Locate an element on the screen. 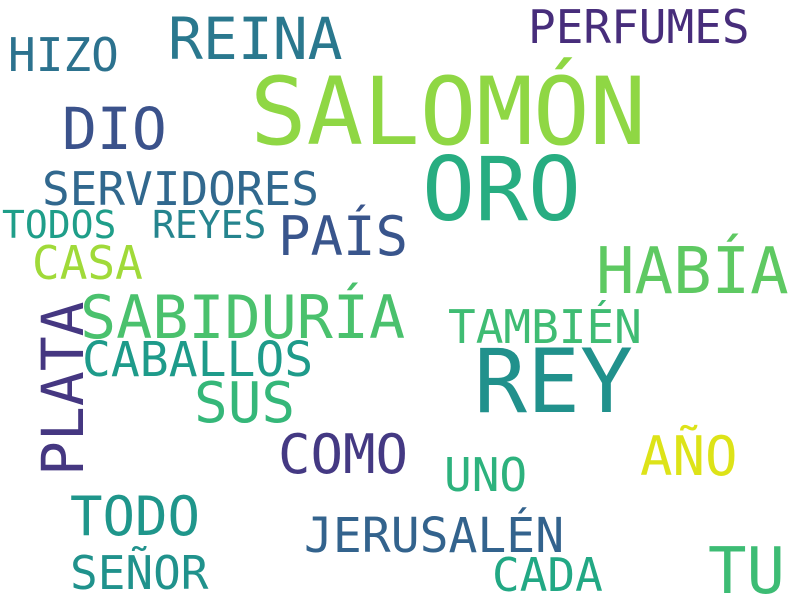  word-hizo: HIZO is located at coordinates (63, 55).